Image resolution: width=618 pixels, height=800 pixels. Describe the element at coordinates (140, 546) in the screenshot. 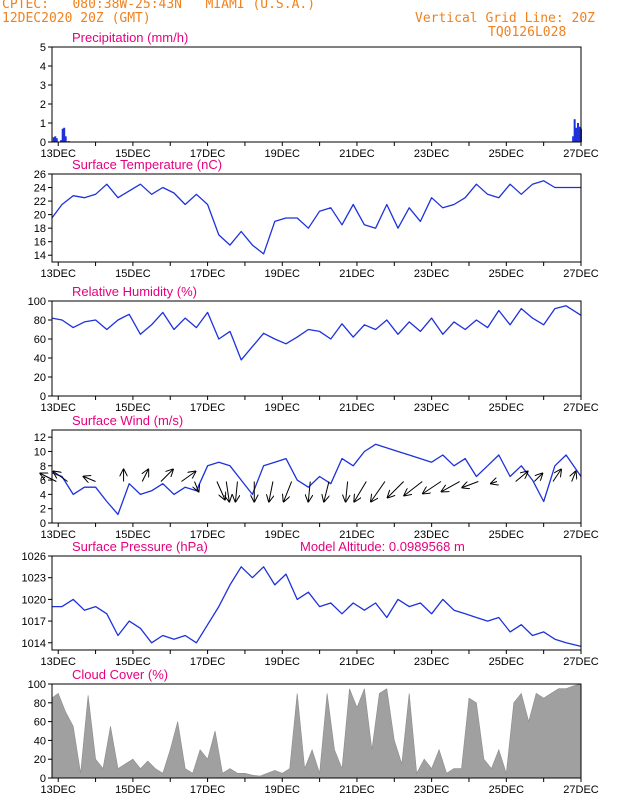

I see `pressure-title: Surface Pressure (hPa)` at that location.